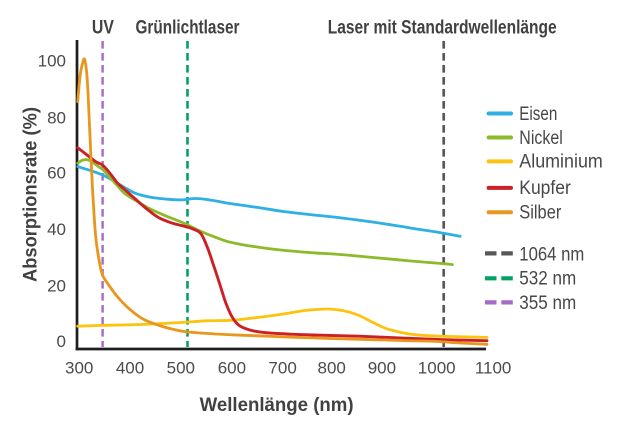 Image resolution: width=620 pixels, height=440 pixels. What do you see at coordinates (232, 368) in the screenshot?
I see `svg-text: 600` at bounding box center [232, 368].